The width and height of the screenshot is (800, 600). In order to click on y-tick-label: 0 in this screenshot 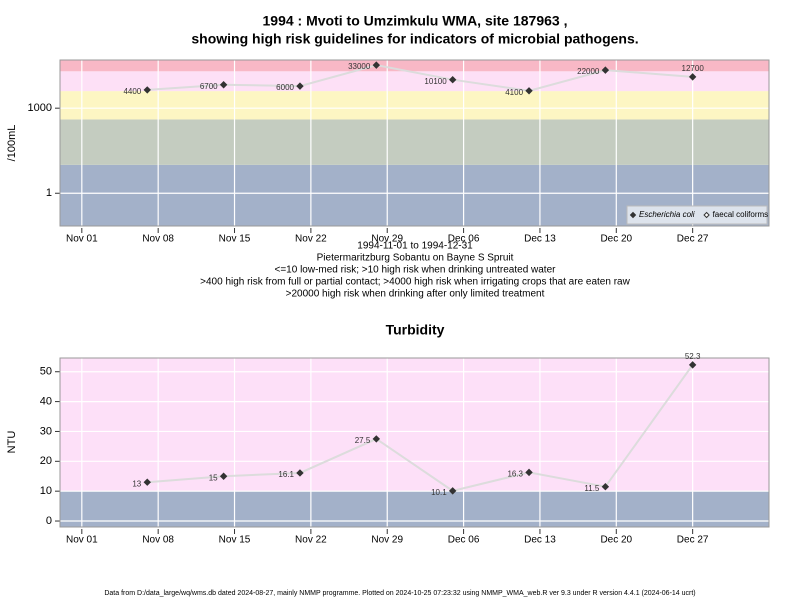, I will do `click(49, 521)`.